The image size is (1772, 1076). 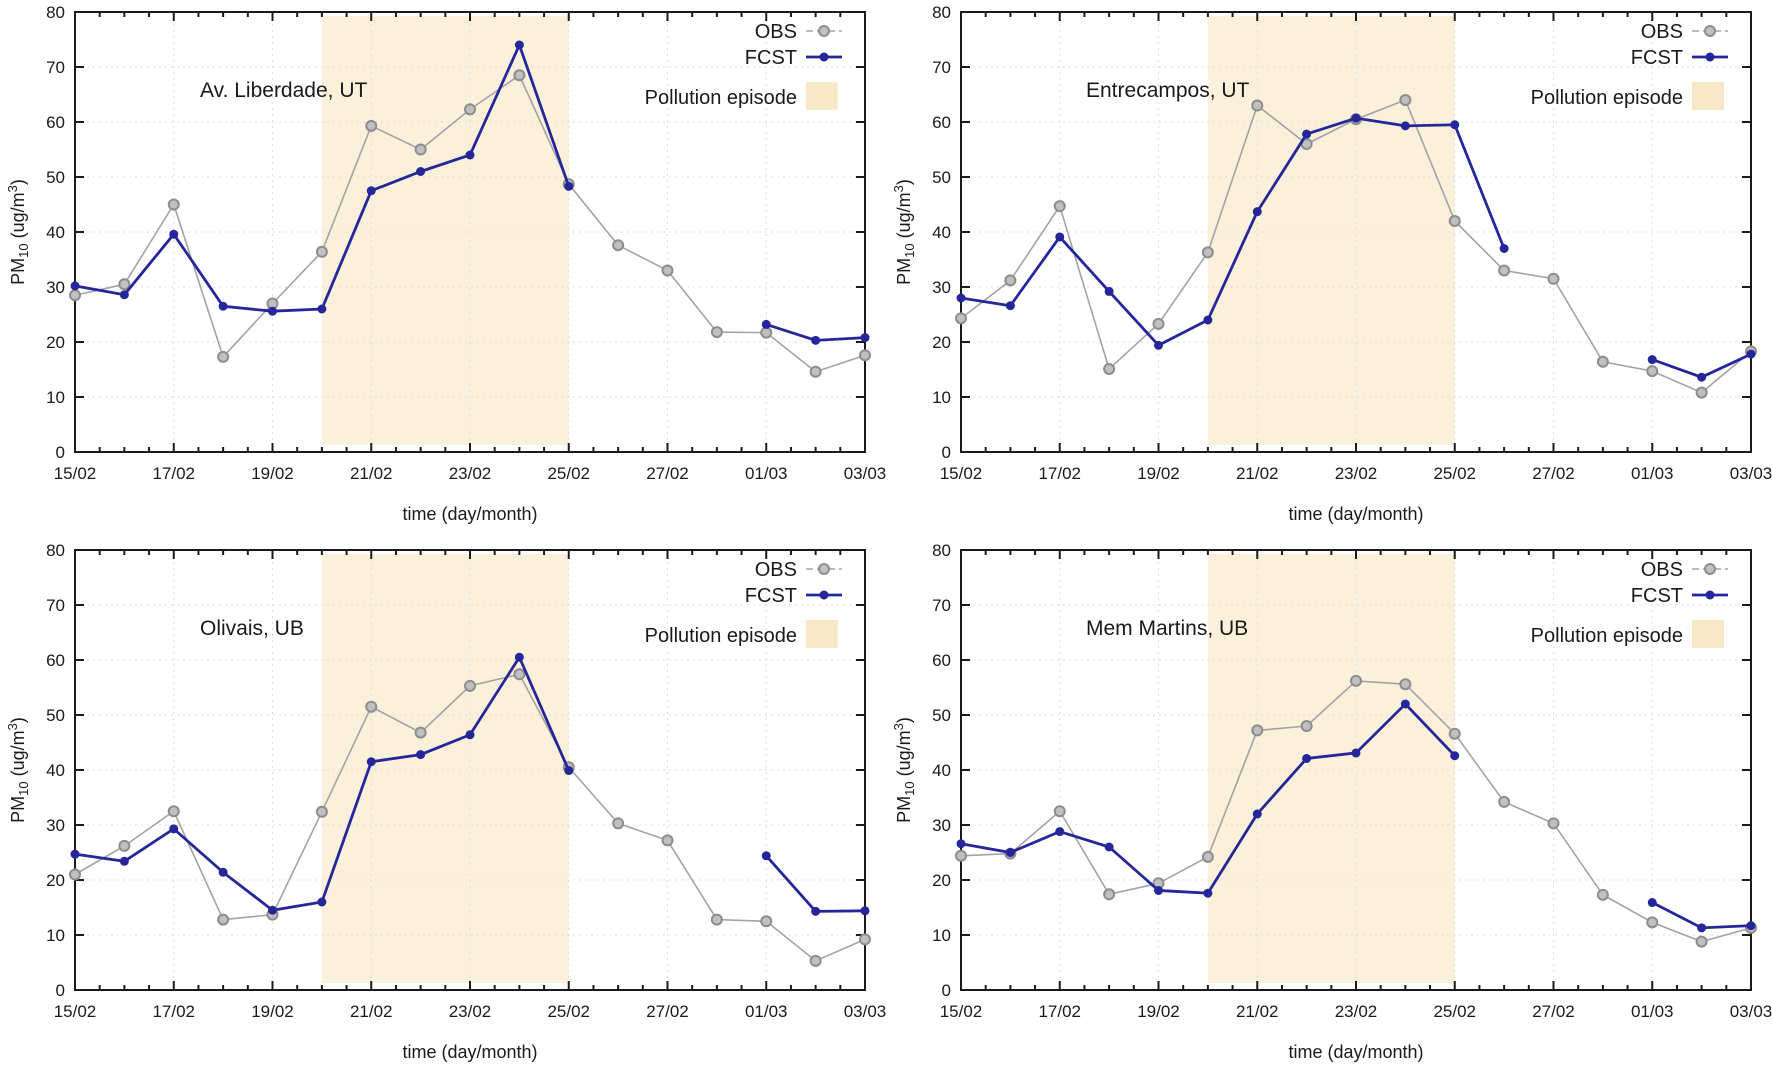 What do you see at coordinates (1167, 628) in the screenshot?
I see `station-title: Mem Martins, UB` at bounding box center [1167, 628].